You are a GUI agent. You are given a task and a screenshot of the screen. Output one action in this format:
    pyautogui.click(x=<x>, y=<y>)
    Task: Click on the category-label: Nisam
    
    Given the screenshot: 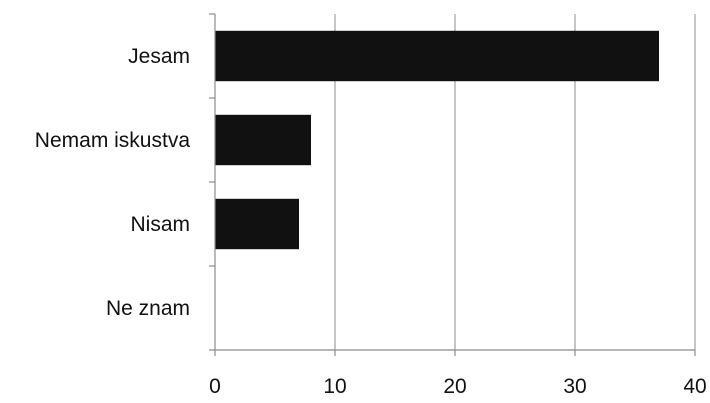 What is the action you would take?
    pyautogui.click(x=160, y=224)
    